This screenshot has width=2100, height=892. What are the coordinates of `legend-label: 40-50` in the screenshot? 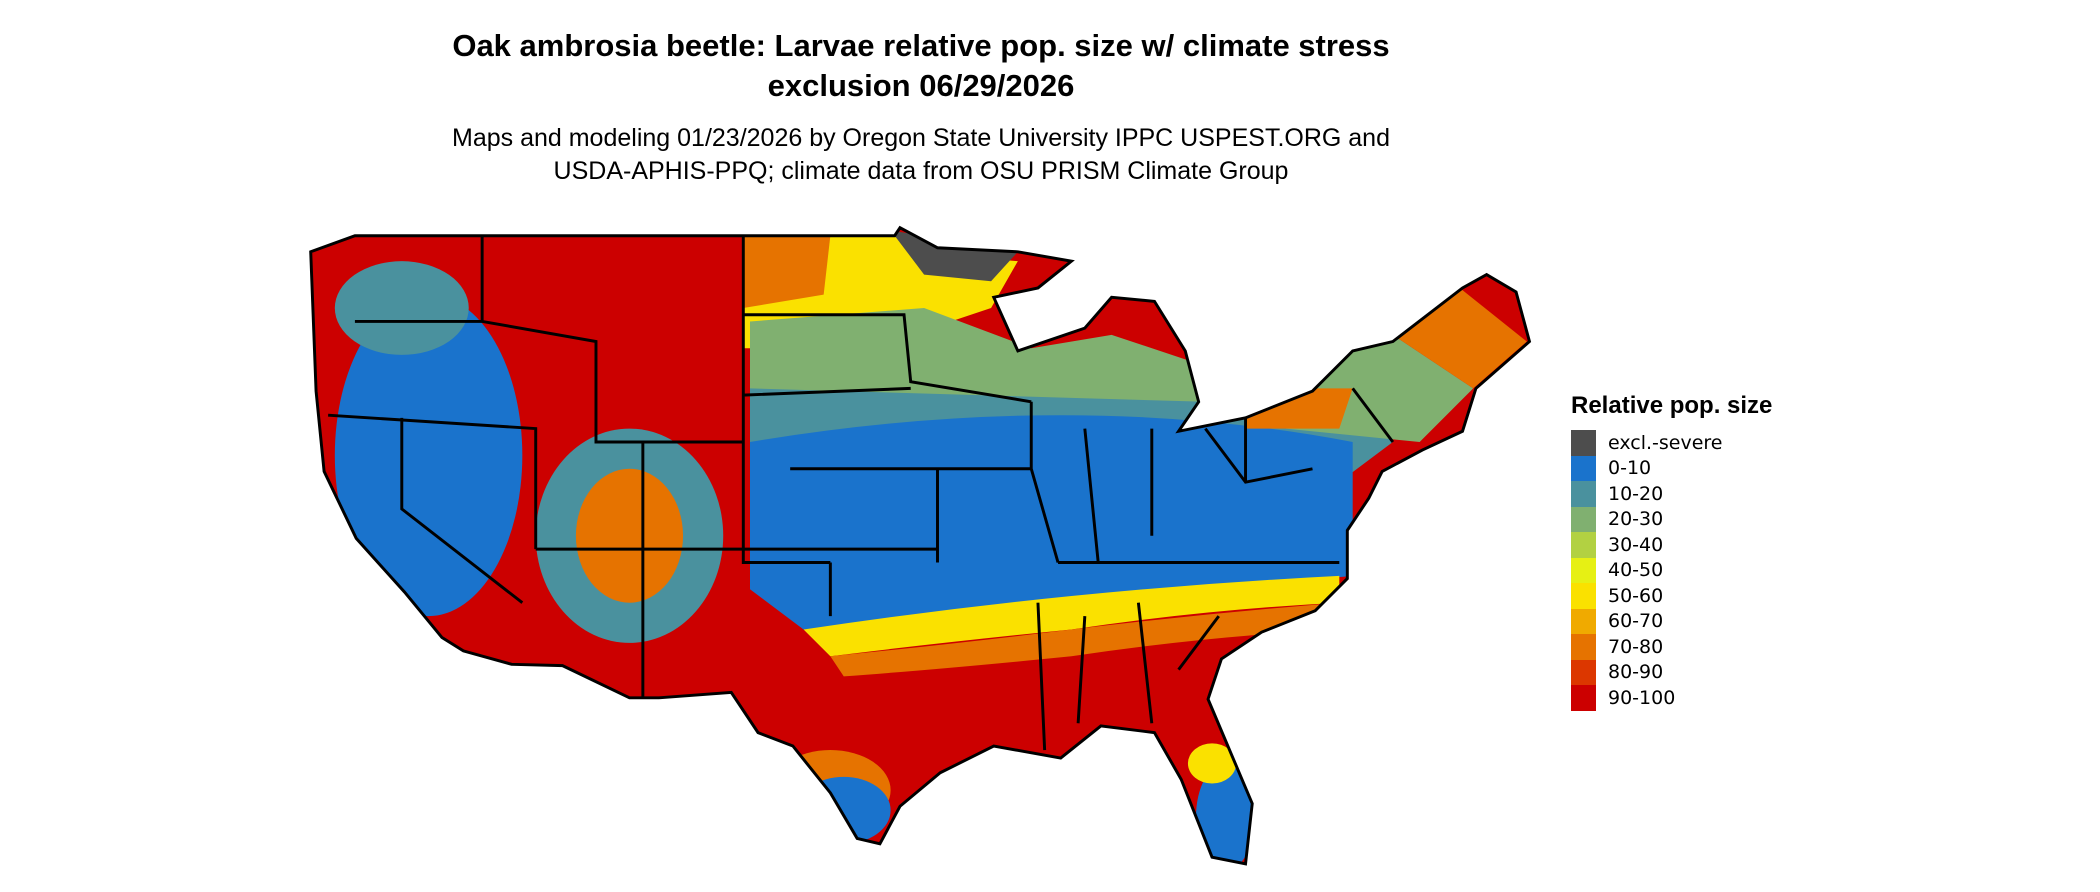 It's located at (1636, 570).